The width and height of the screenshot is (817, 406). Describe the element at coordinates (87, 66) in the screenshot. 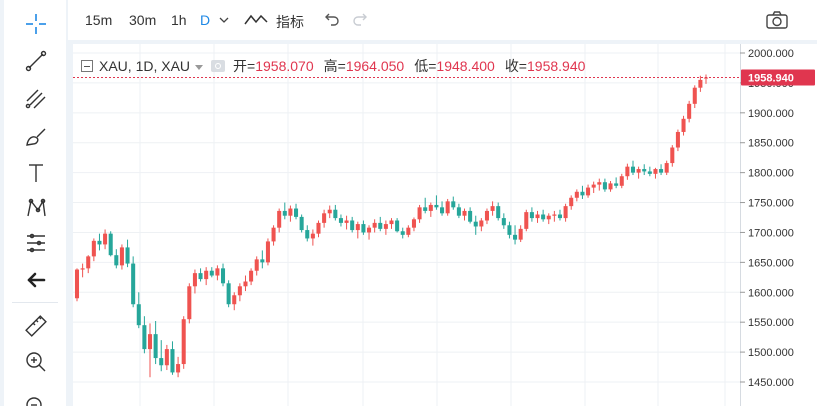

I see `collapse-legend-icon` at that location.